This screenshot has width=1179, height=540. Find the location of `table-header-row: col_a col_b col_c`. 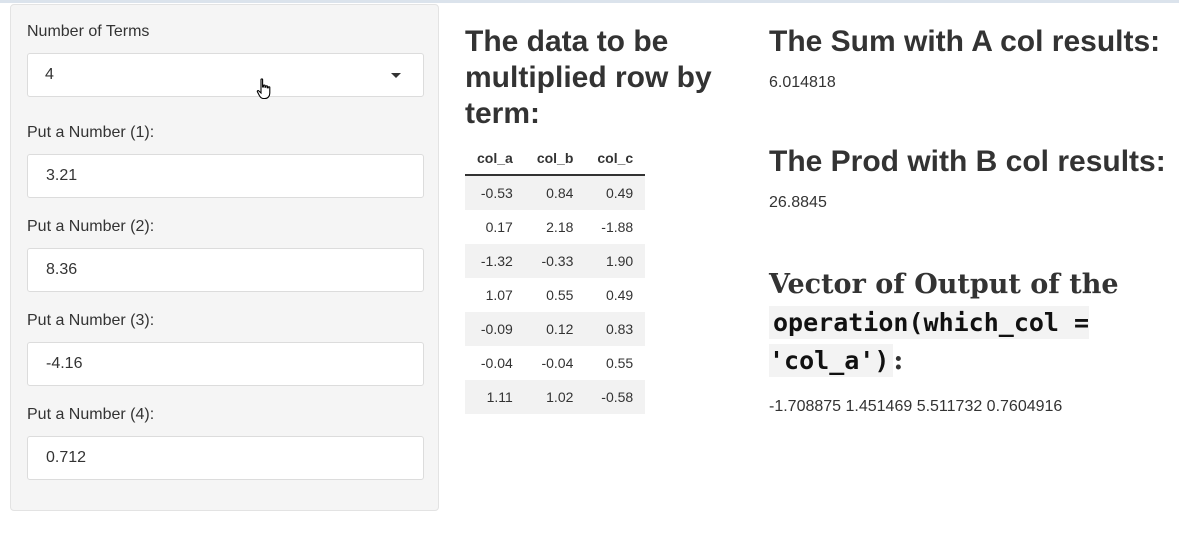

table-header-row: col_a col_b col_c is located at coordinates (555, 158).